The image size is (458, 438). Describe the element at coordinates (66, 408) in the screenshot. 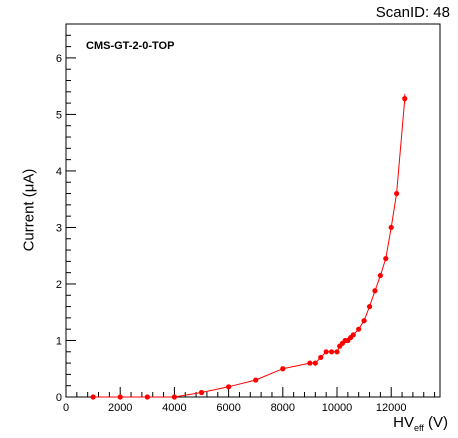

I see `x-tick-label: 0` at that location.